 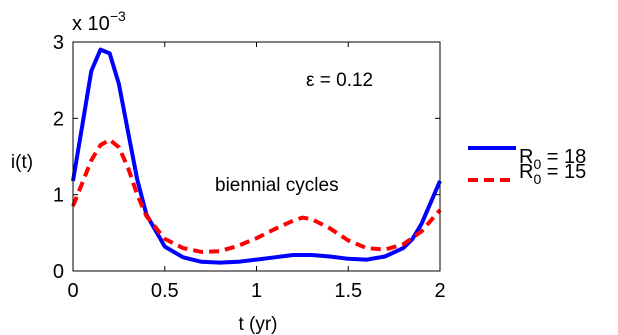 What do you see at coordinates (165, 291) in the screenshot?
I see `x-tick-label: 0.5` at bounding box center [165, 291].